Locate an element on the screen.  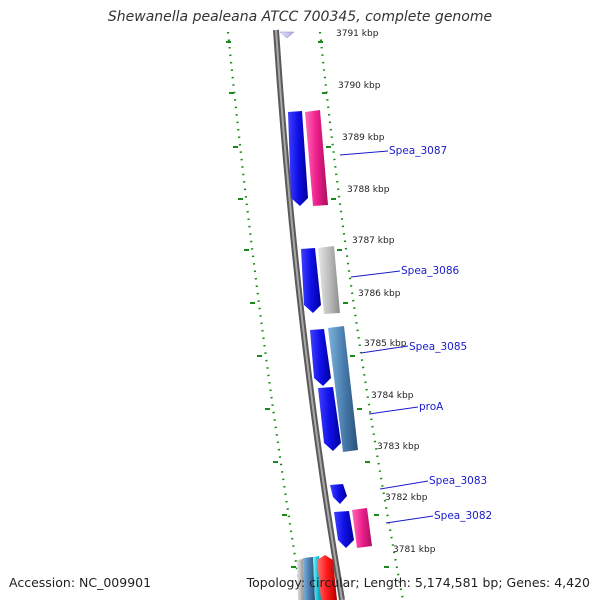
ruler-label: 3786 kbp is located at coordinates (379, 294).